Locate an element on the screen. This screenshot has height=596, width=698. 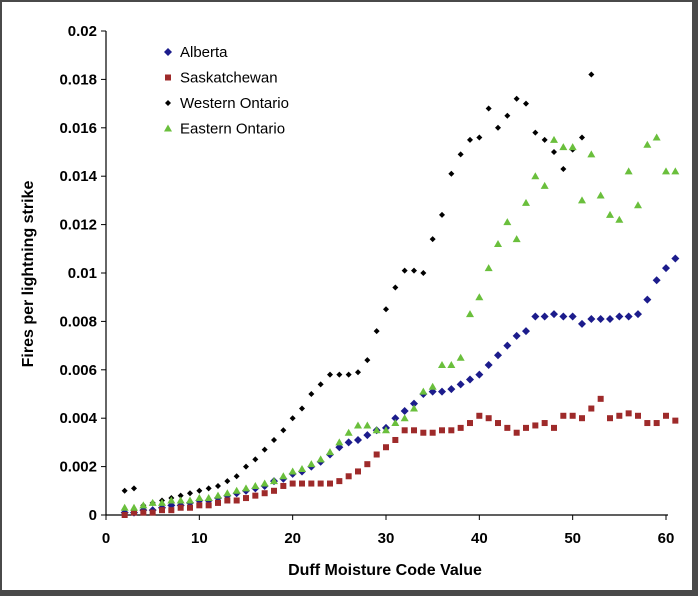
y-tick-label: 0.016 is located at coordinates (78, 128).